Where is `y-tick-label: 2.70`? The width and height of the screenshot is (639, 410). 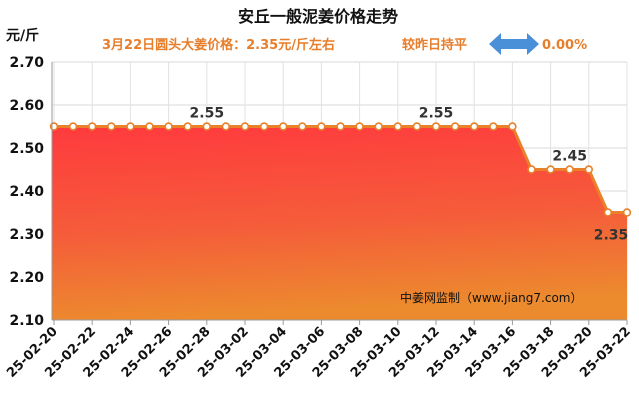
y-tick-label: 2.70 is located at coordinates (26, 63).